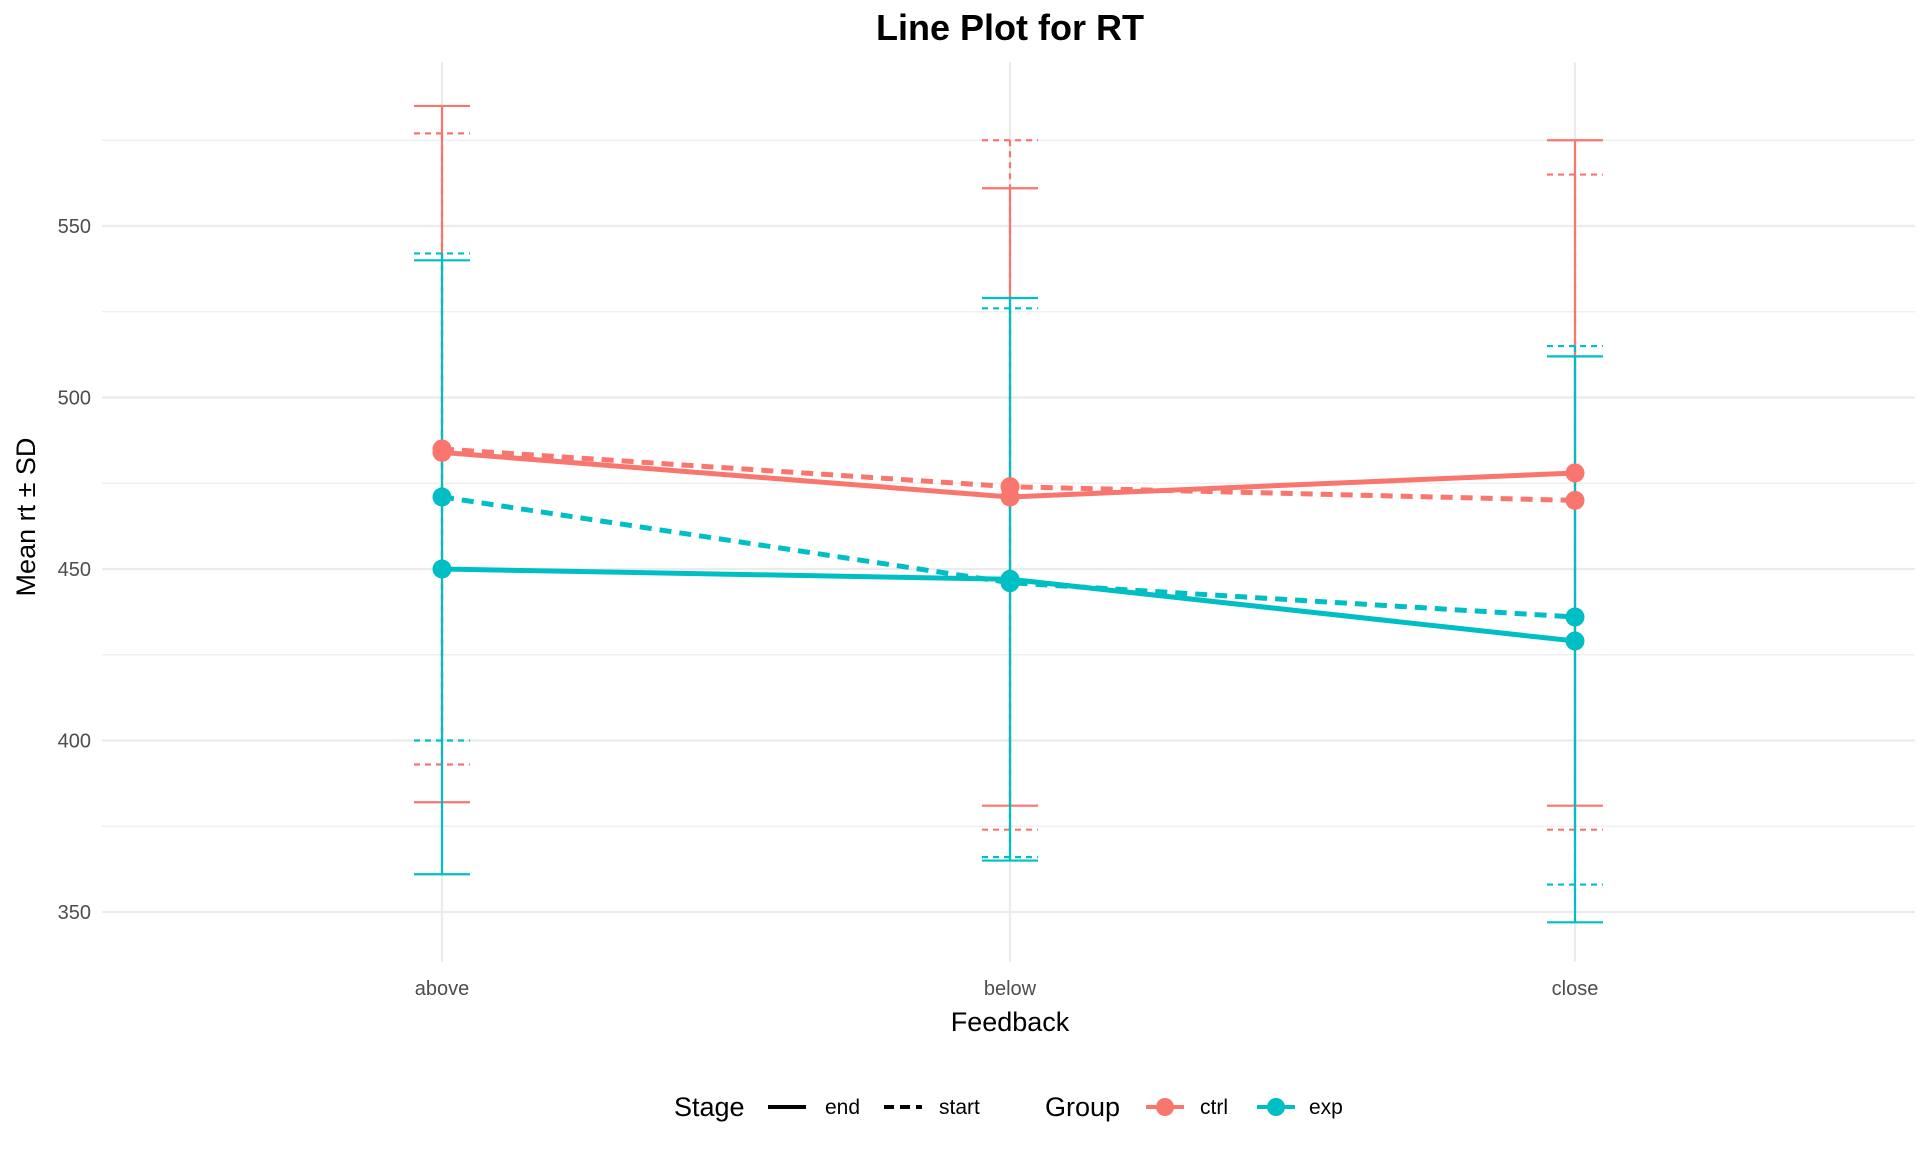 Image resolution: width=1920 pixels, height=1152 pixels. I want to click on y-tick-label: 400, so click(74, 742).